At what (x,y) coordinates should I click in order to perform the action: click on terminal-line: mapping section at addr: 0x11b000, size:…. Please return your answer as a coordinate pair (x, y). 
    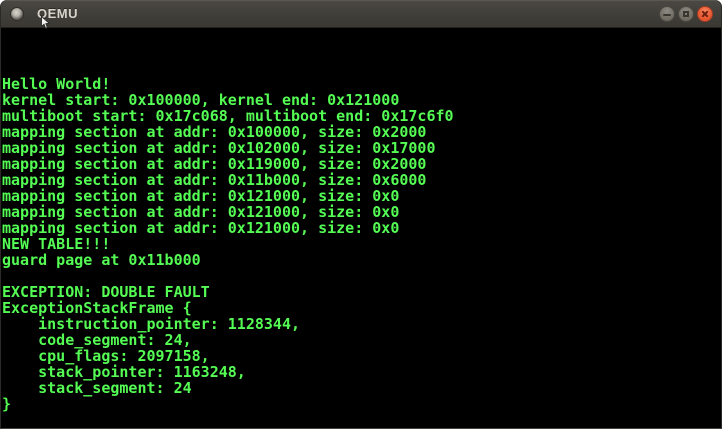
    Looking at the image, I should click on (214, 180).